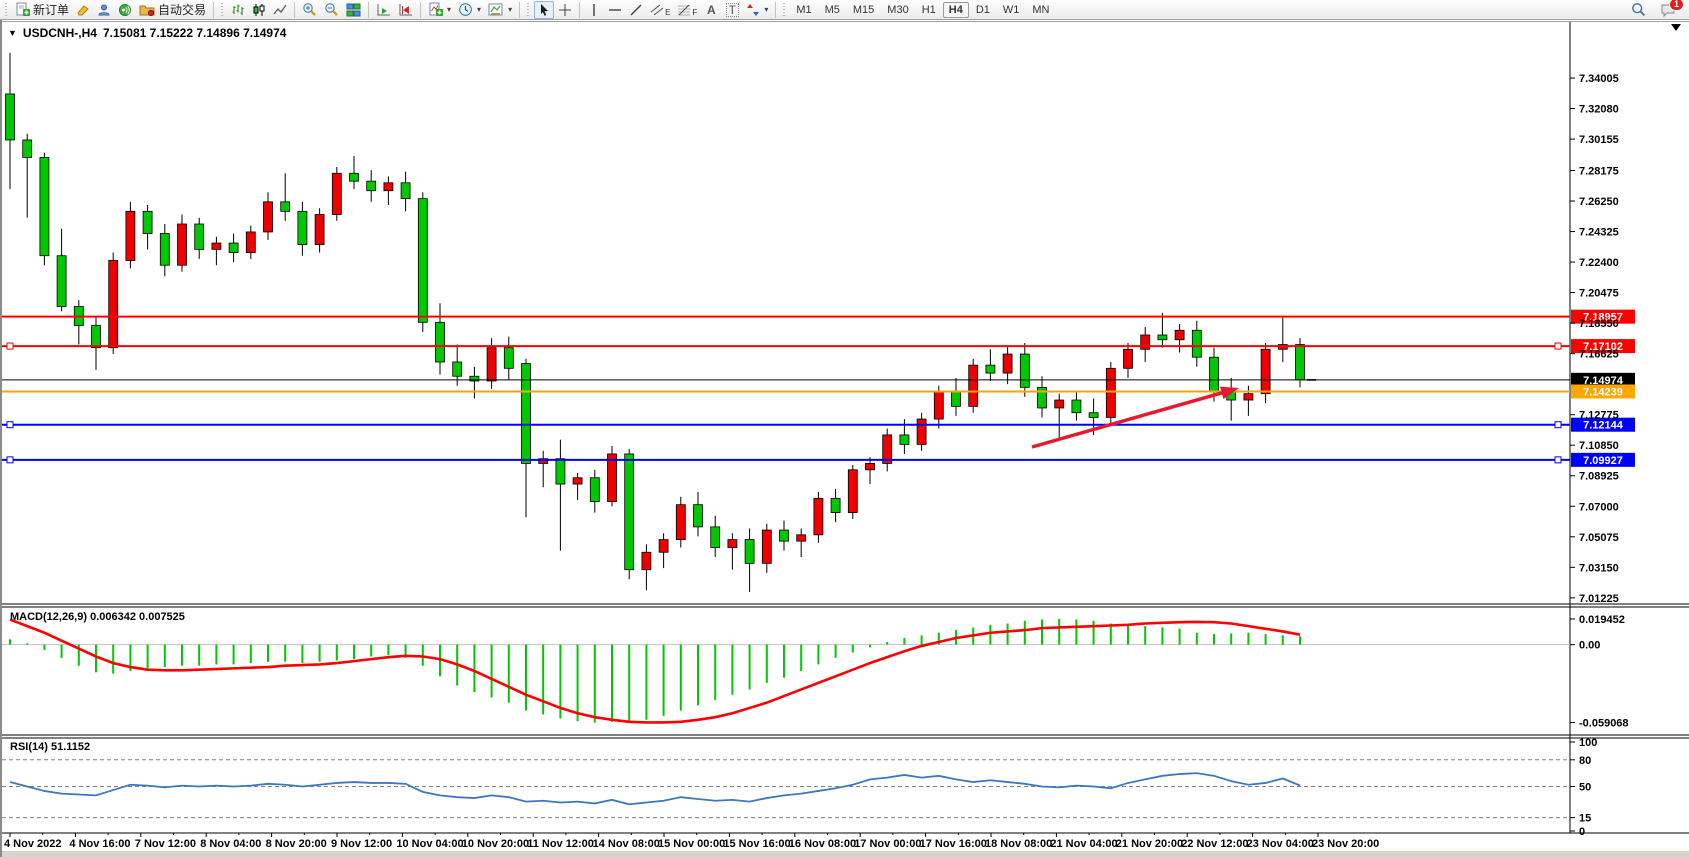 This screenshot has width=1689, height=857. What do you see at coordinates (804, 9) in the screenshot?
I see `timeframe-button-M1: M1` at bounding box center [804, 9].